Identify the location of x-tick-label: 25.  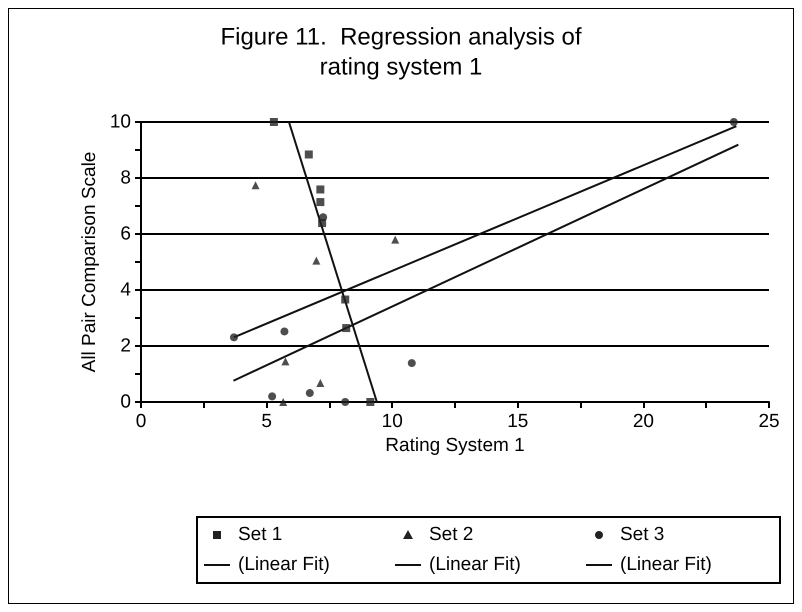
(769, 421).